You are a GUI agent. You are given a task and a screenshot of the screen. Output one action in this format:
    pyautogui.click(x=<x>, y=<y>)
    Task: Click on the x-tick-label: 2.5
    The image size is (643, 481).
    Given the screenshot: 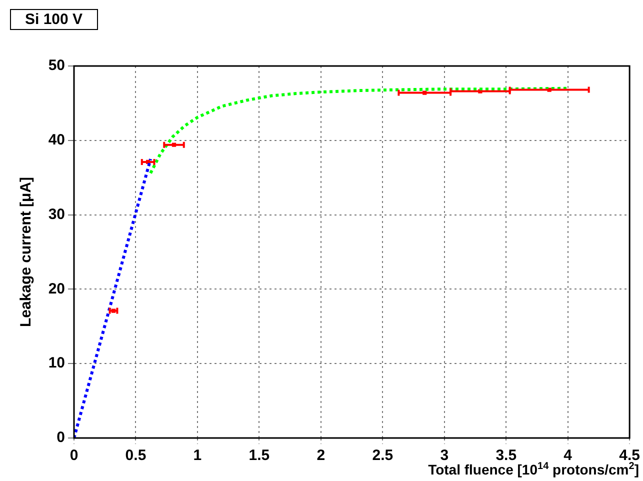 What is the action you would take?
    pyautogui.click(x=383, y=455)
    